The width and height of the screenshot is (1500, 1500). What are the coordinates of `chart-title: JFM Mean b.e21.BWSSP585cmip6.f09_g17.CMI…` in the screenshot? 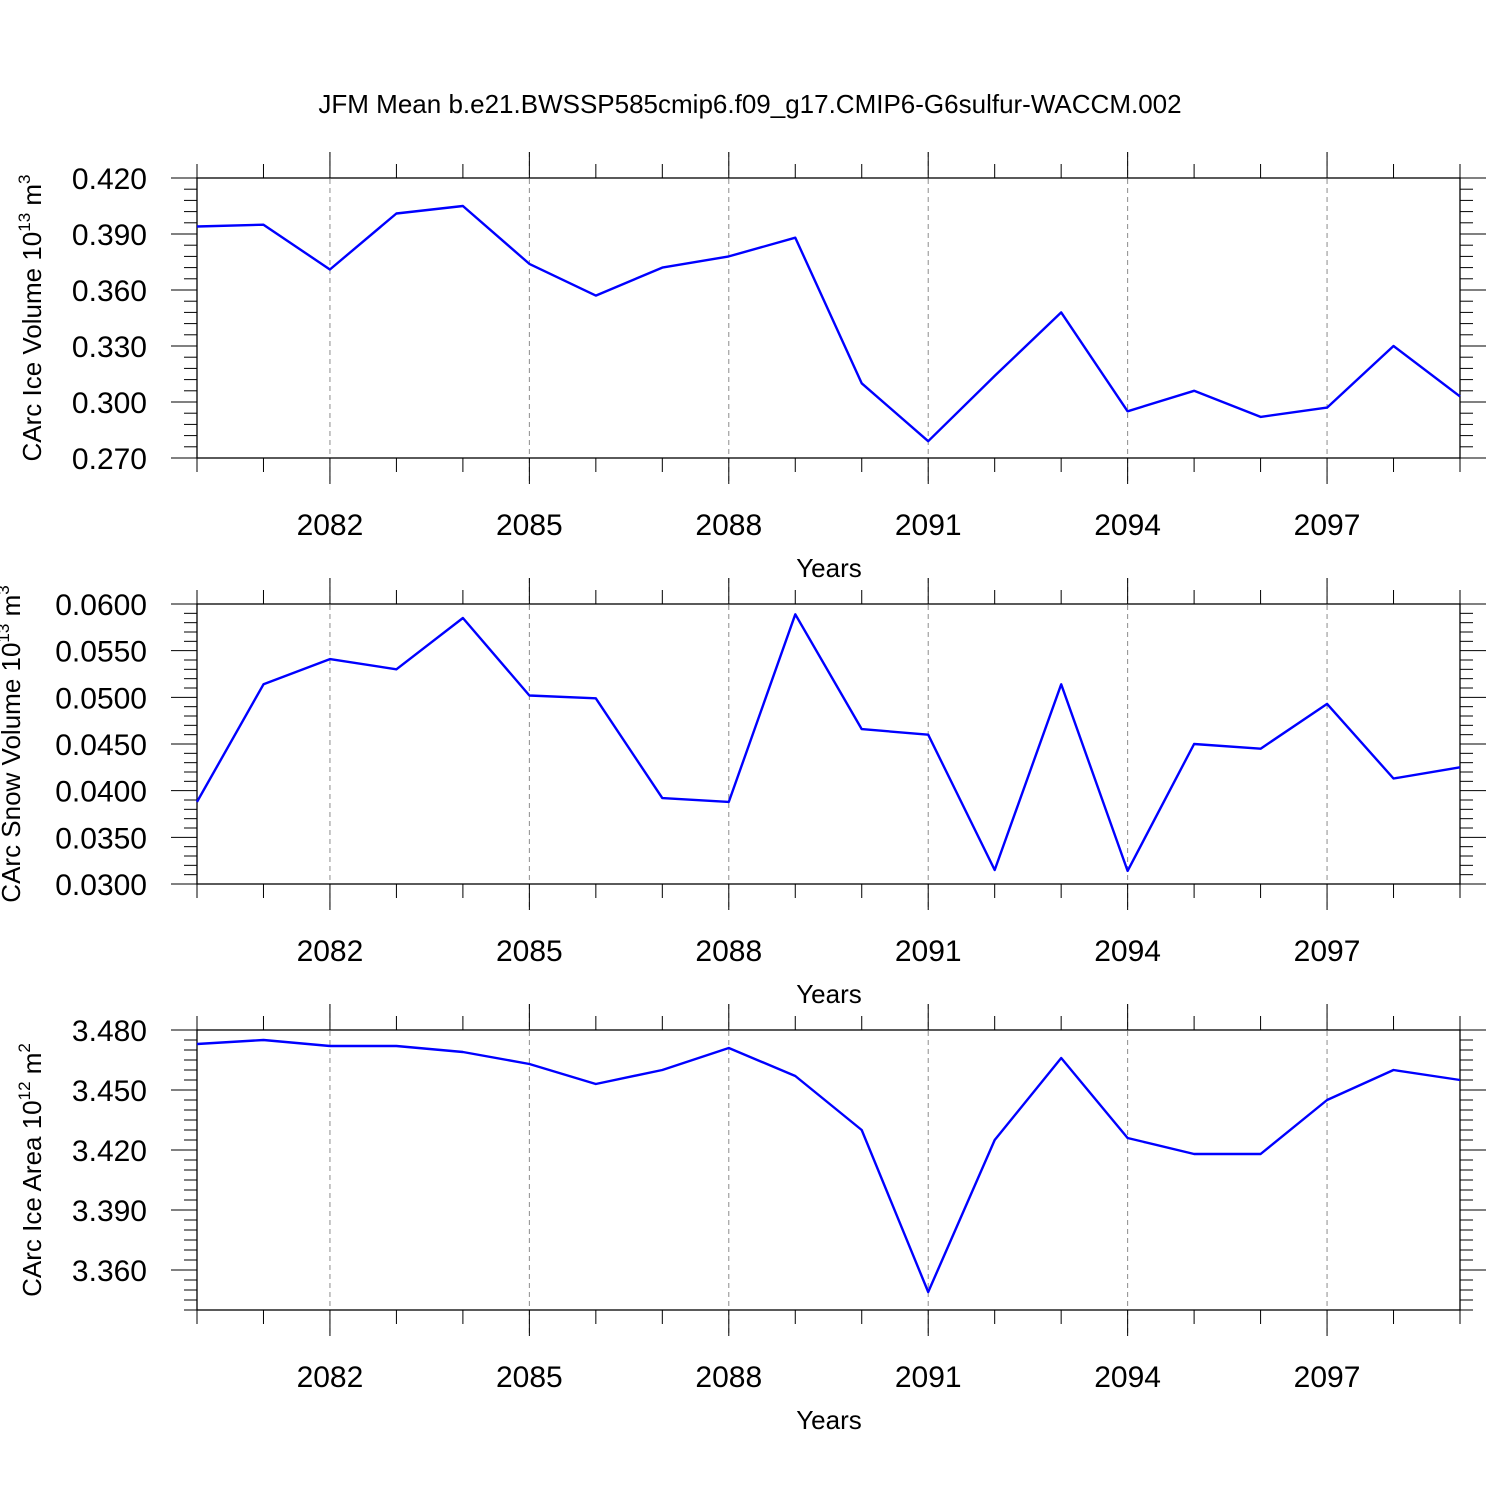 It's located at (749, 104).